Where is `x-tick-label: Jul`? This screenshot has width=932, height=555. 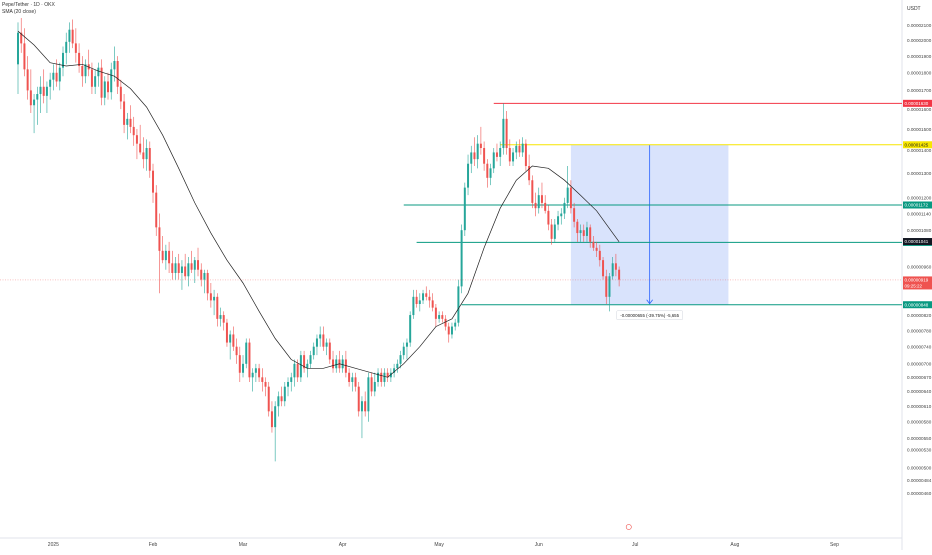
x-tick-label: Jul is located at coordinates (635, 545).